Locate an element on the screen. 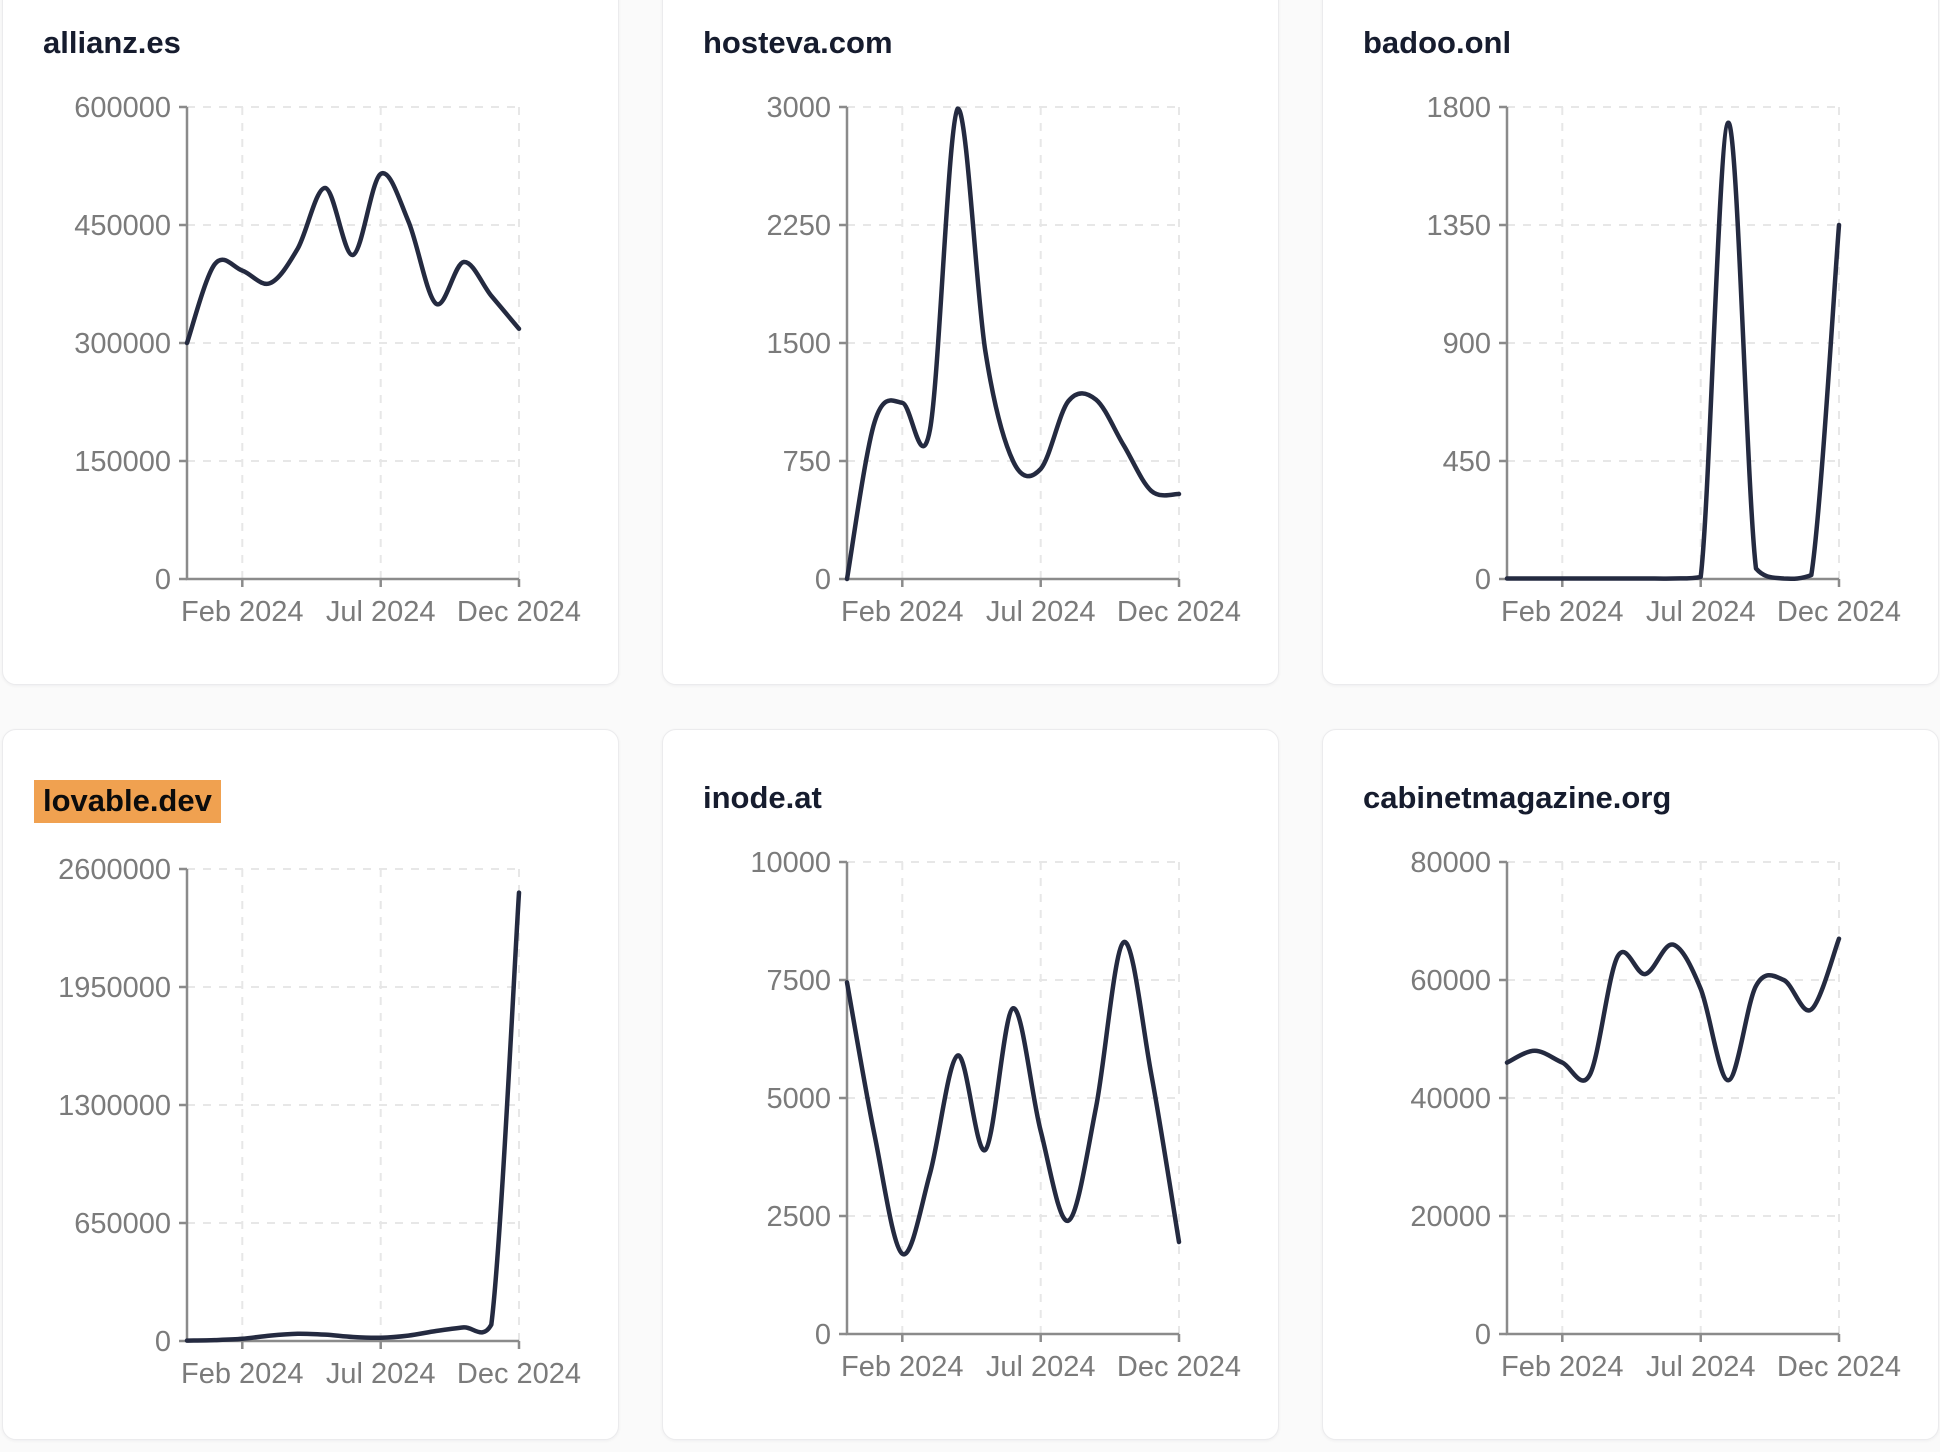 This screenshot has width=1940, height=1452. svg-text: 40000 is located at coordinates (1450, 1099).